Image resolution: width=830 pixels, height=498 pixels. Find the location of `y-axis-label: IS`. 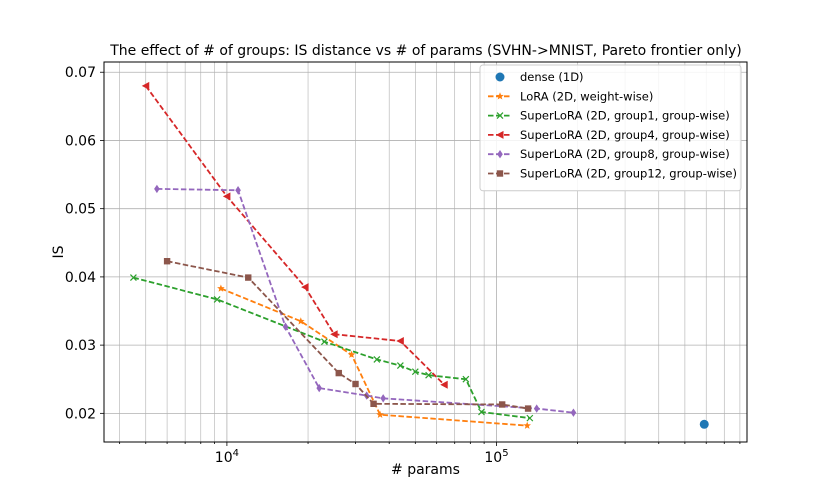

y-axis-label: IS is located at coordinates (59, 251).